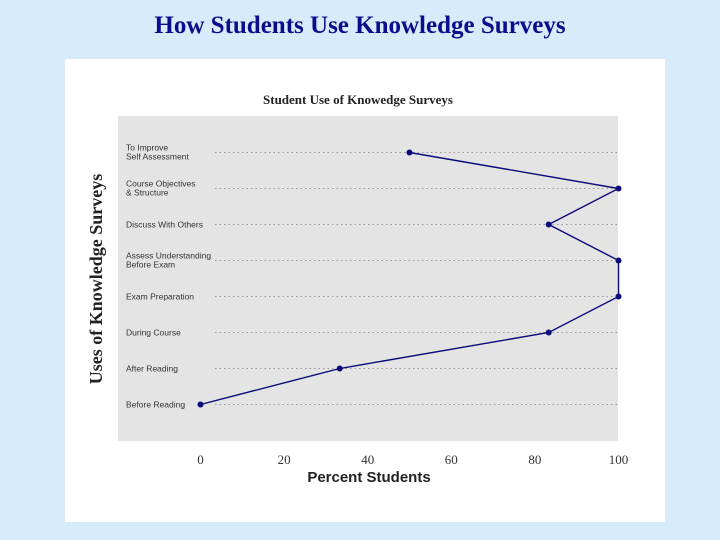 This screenshot has height=540, width=720. I want to click on y-axis-label: Uses of Knowledge Surveys, so click(96, 279).